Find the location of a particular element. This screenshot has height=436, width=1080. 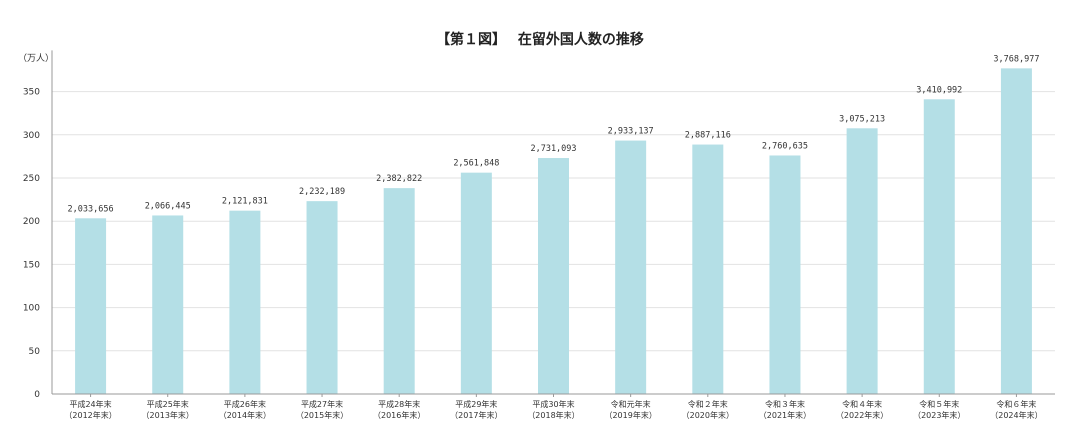

x-tick-sublabel: （2023年末） is located at coordinates (939, 415).